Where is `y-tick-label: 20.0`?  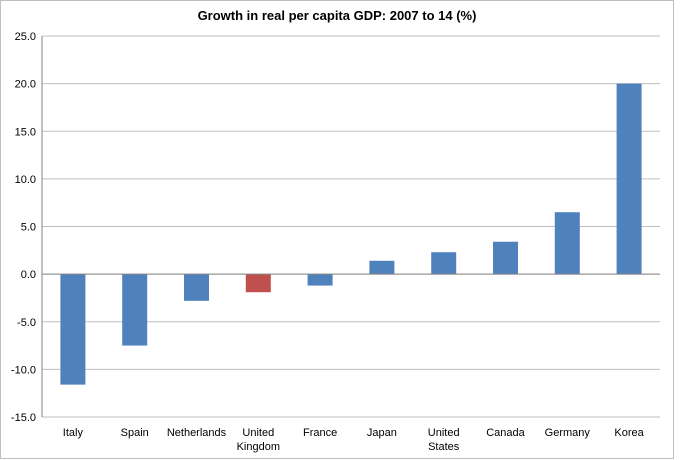
y-tick-label: 20.0 is located at coordinates (25, 85).